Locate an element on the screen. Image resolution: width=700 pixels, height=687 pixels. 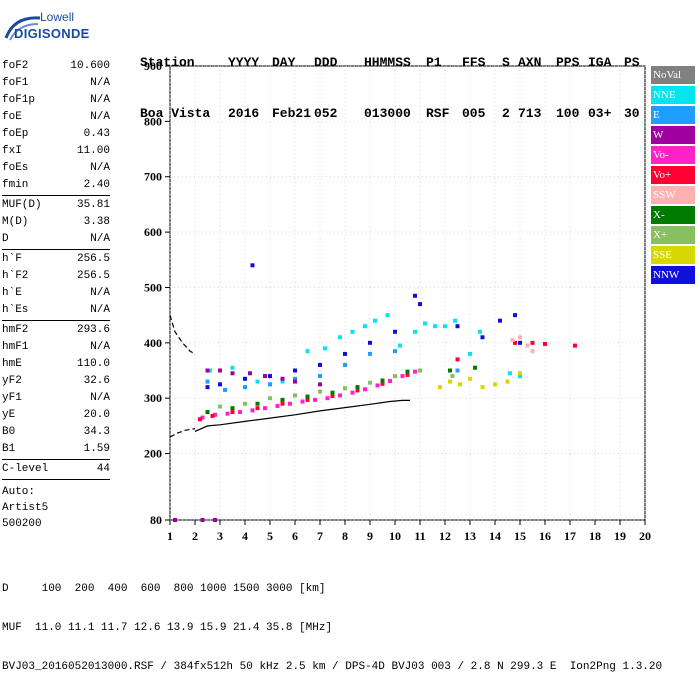
y-tick-label: 800 is located at coordinates (153, 121).